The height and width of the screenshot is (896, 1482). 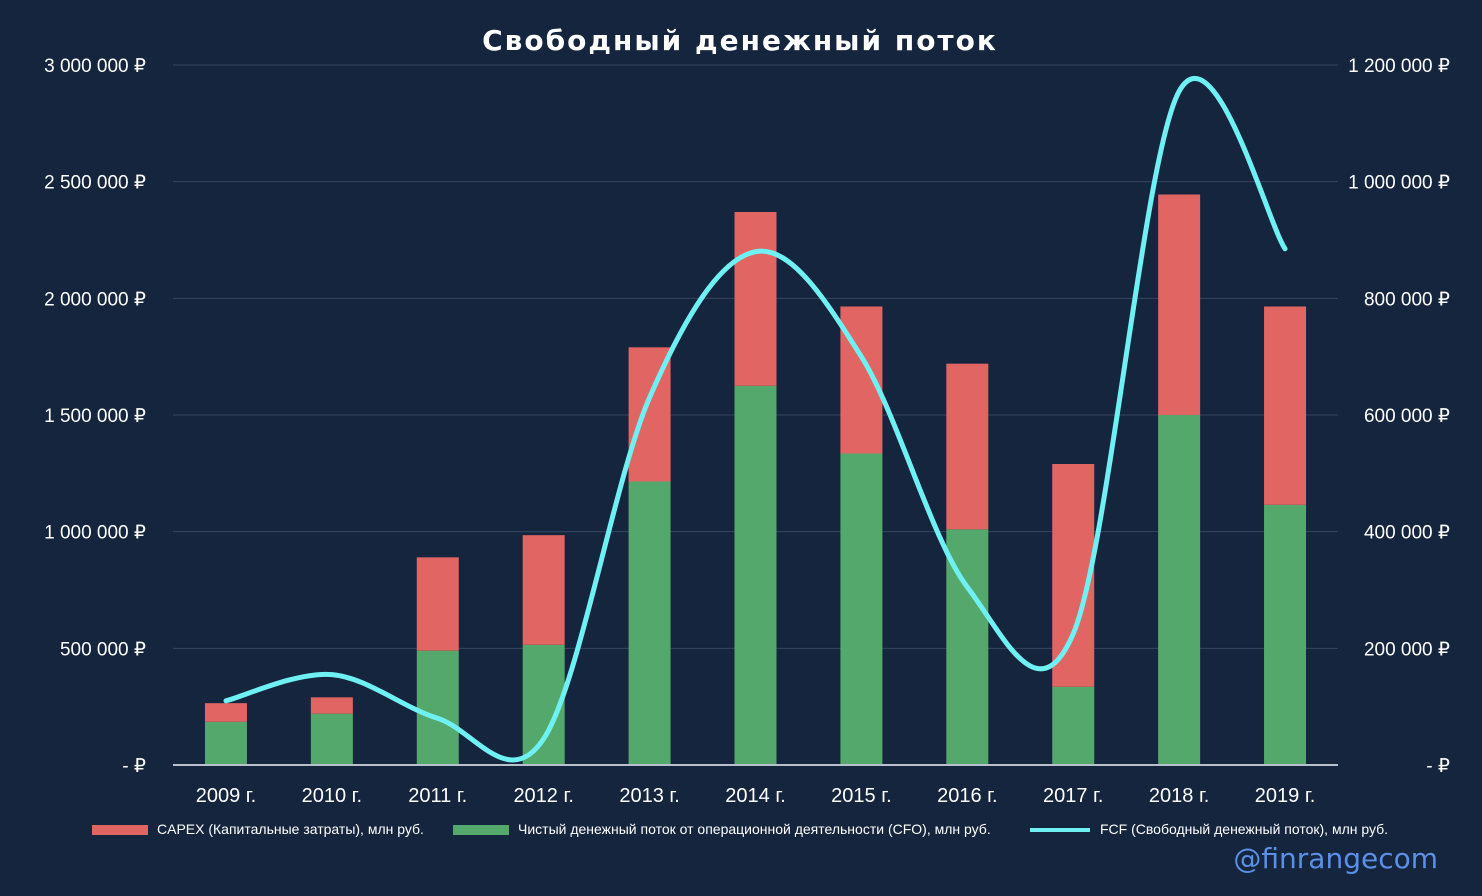 I want to click on left-axis-tick-label: 3 000 000 ₽, so click(x=95, y=66).